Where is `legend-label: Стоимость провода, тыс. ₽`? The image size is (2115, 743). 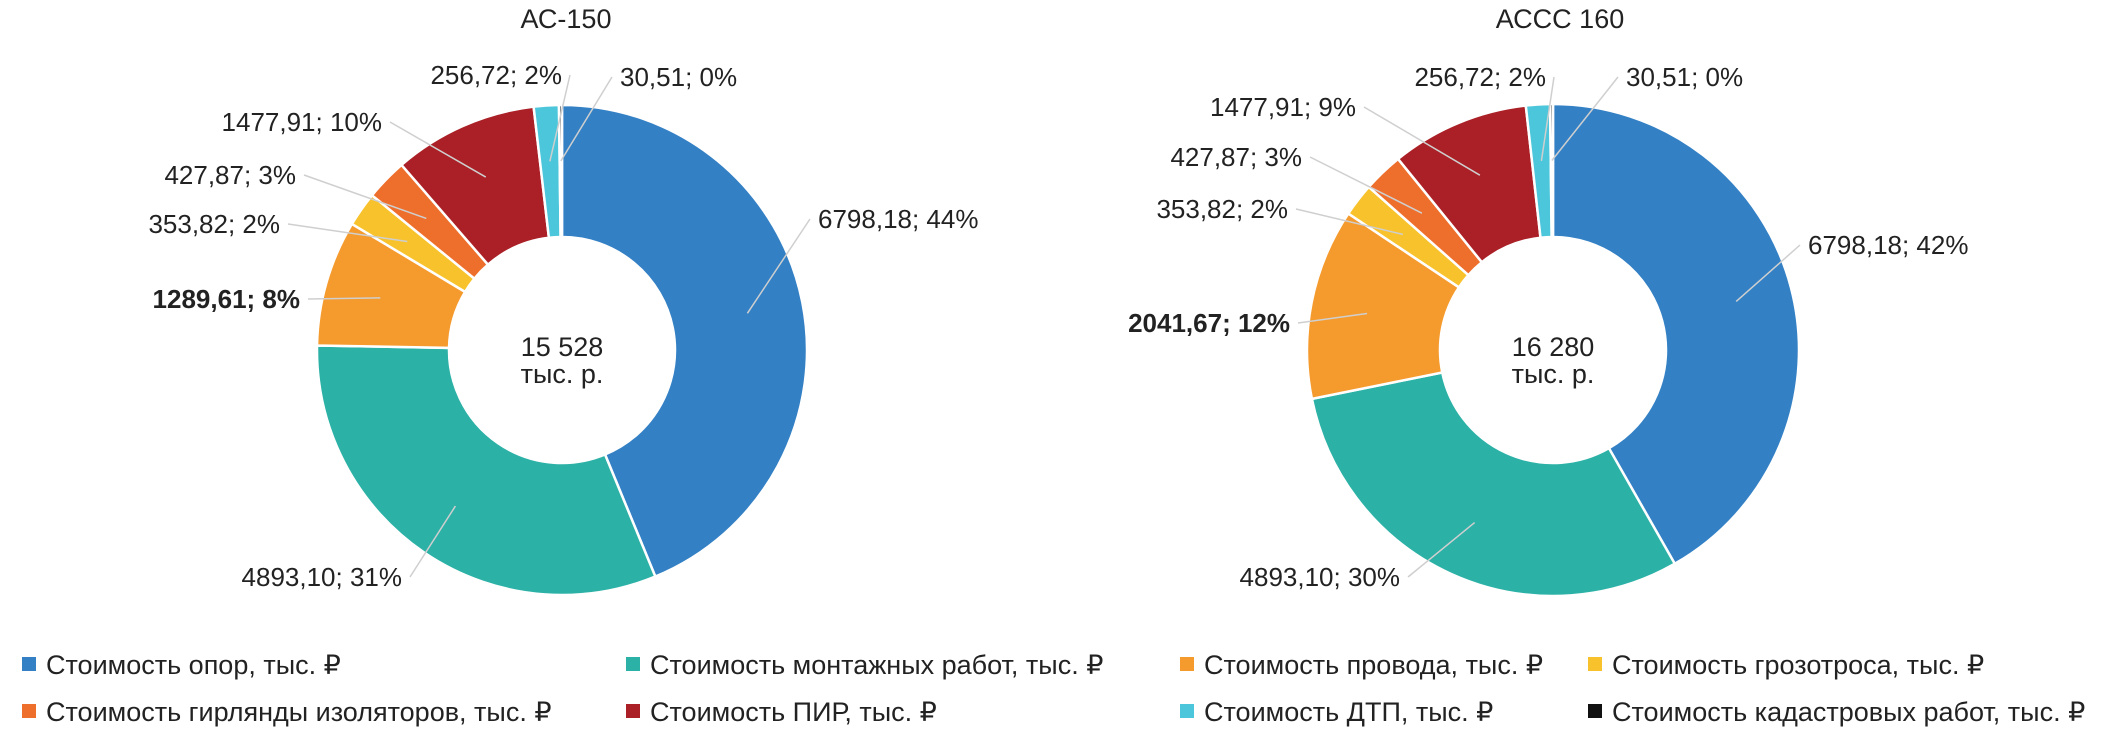 legend-label: Стоимость провода, тыс. ₽ is located at coordinates (1373, 665).